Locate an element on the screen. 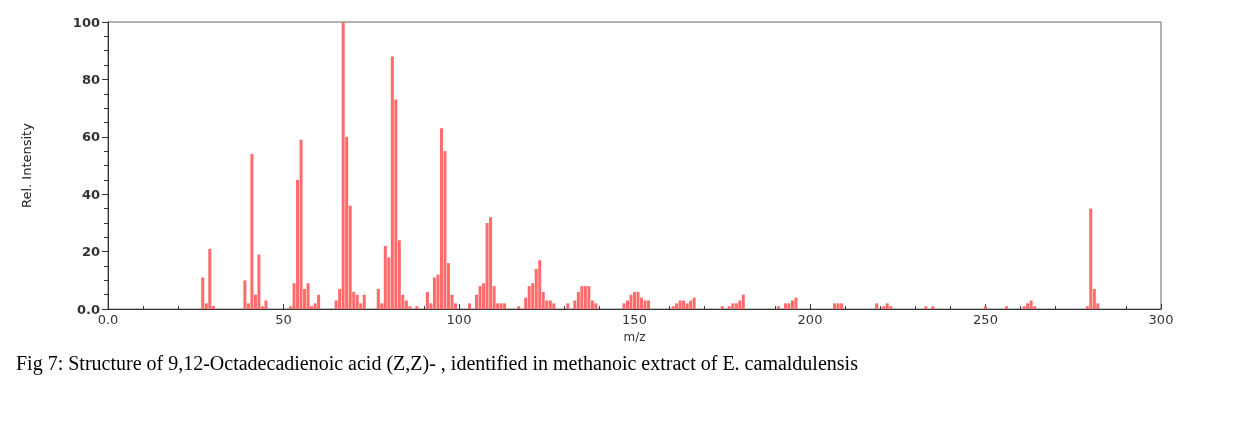 Image resolution: width=1259 pixels, height=444 pixels. x-tick-label: 200 is located at coordinates (810, 320).